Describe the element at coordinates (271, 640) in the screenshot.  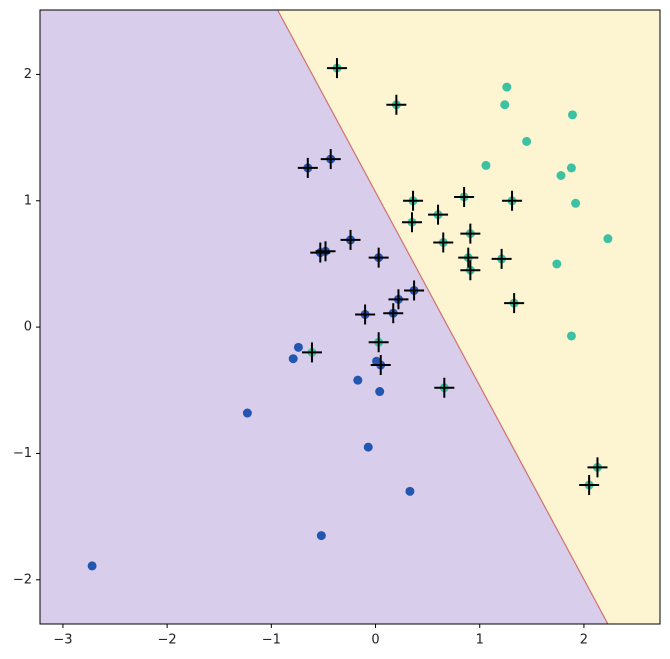
I see `x-tick-label: −1` at that location.